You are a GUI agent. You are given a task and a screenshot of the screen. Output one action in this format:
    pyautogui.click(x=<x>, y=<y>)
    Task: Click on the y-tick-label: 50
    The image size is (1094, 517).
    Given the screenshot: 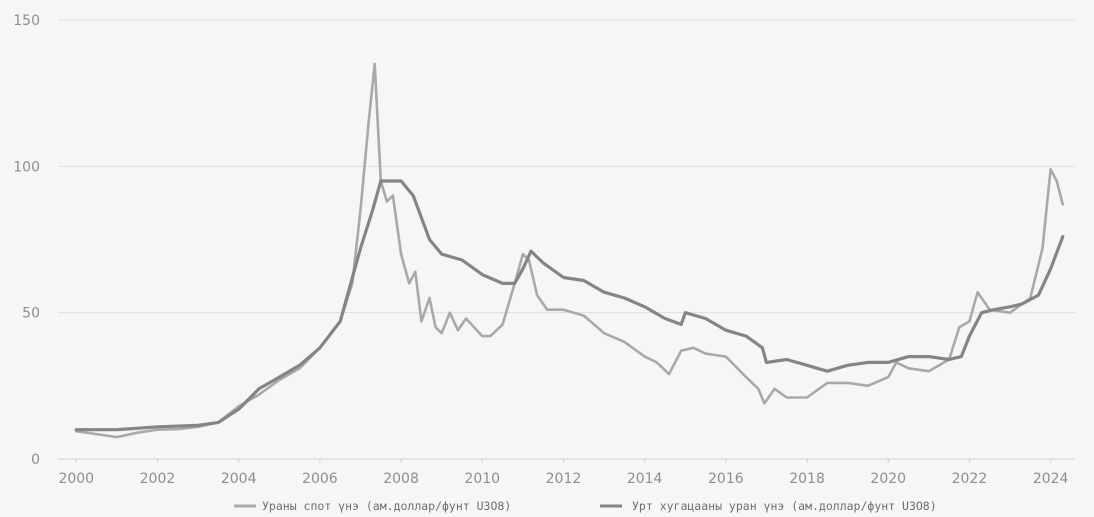 What is the action you would take?
    pyautogui.click(x=31, y=314)
    